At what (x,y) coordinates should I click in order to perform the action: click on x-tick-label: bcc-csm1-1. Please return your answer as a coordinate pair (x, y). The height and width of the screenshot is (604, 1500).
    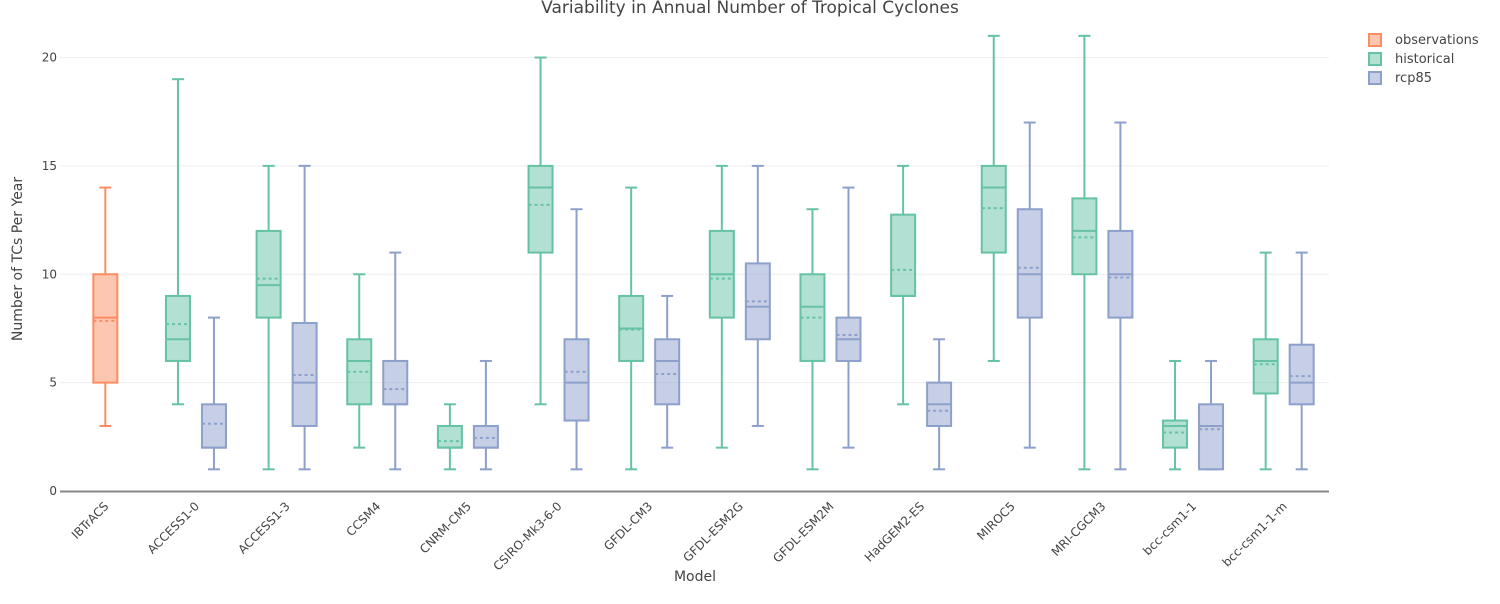
    Looking at the image, I should click on (1169, 528).